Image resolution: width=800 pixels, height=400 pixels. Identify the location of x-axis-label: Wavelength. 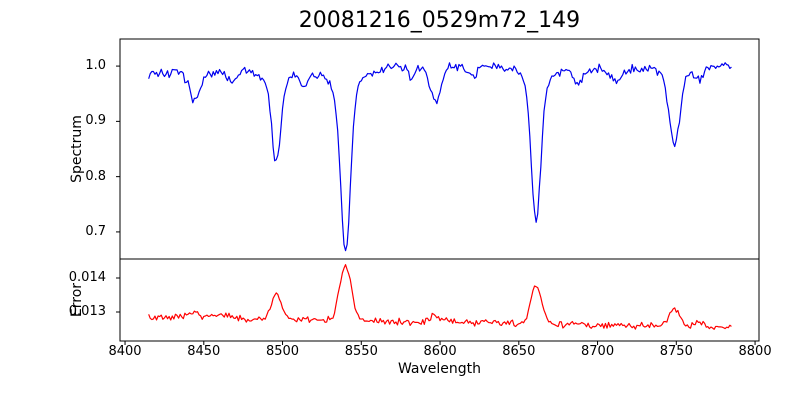
(439, 369).